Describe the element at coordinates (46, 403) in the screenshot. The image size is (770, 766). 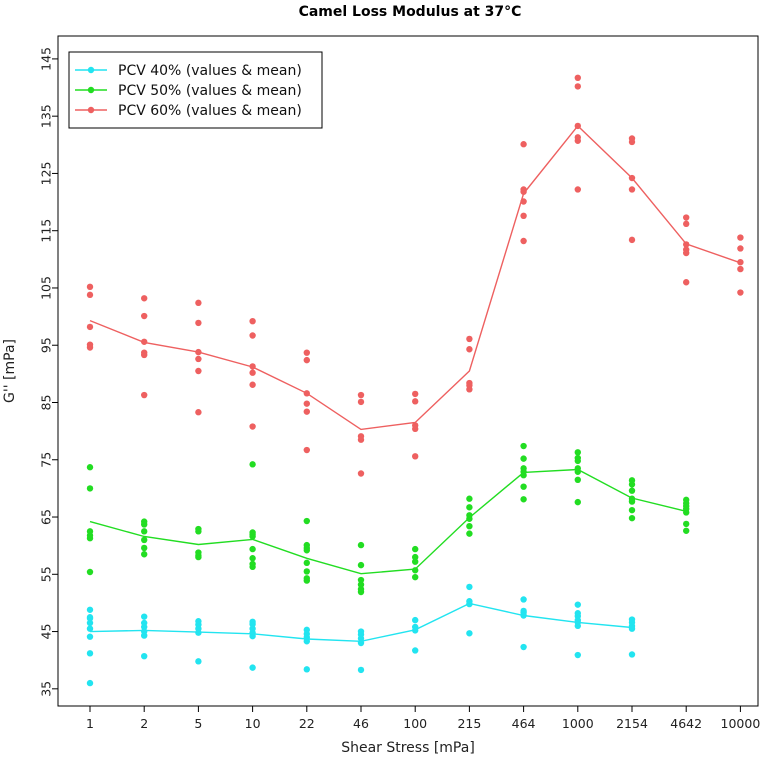
I see `y-tick-label: 85` at that location.